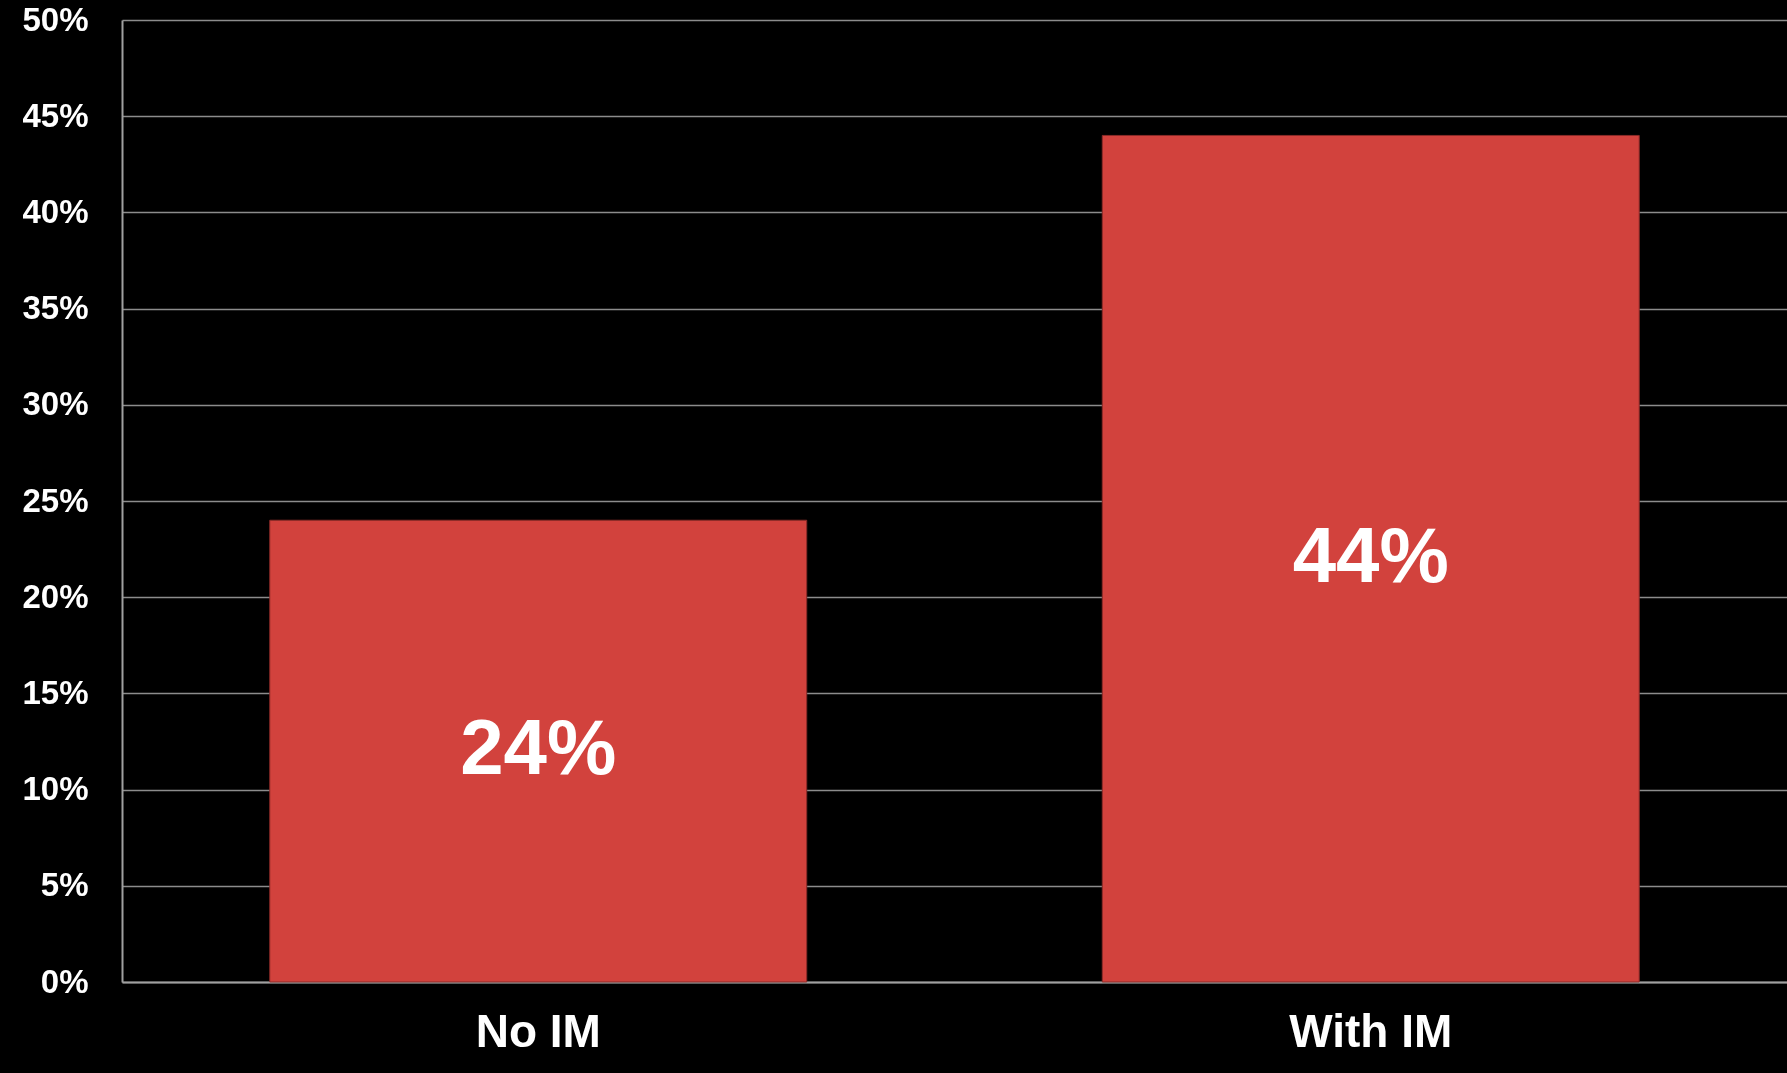 Image resolution: width=1787 pixels, height=1073 pixels. What do you see at coordinates (55, 692) in the screenshot?
I see `y-tick-label: 15%` at bounding box center [55, 692].